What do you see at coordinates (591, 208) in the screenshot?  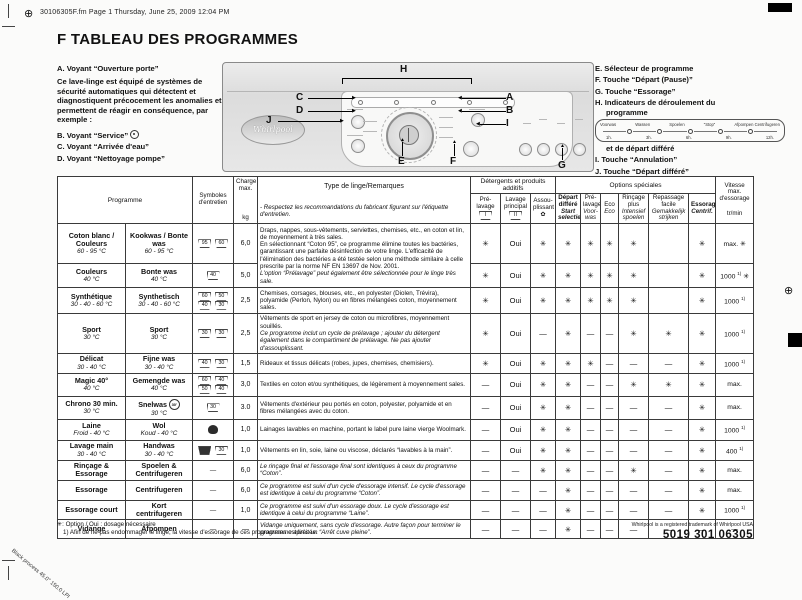 I see `col-prelavage-opt: Pré-lavage Voor-was` at bounding box center [591, 208].